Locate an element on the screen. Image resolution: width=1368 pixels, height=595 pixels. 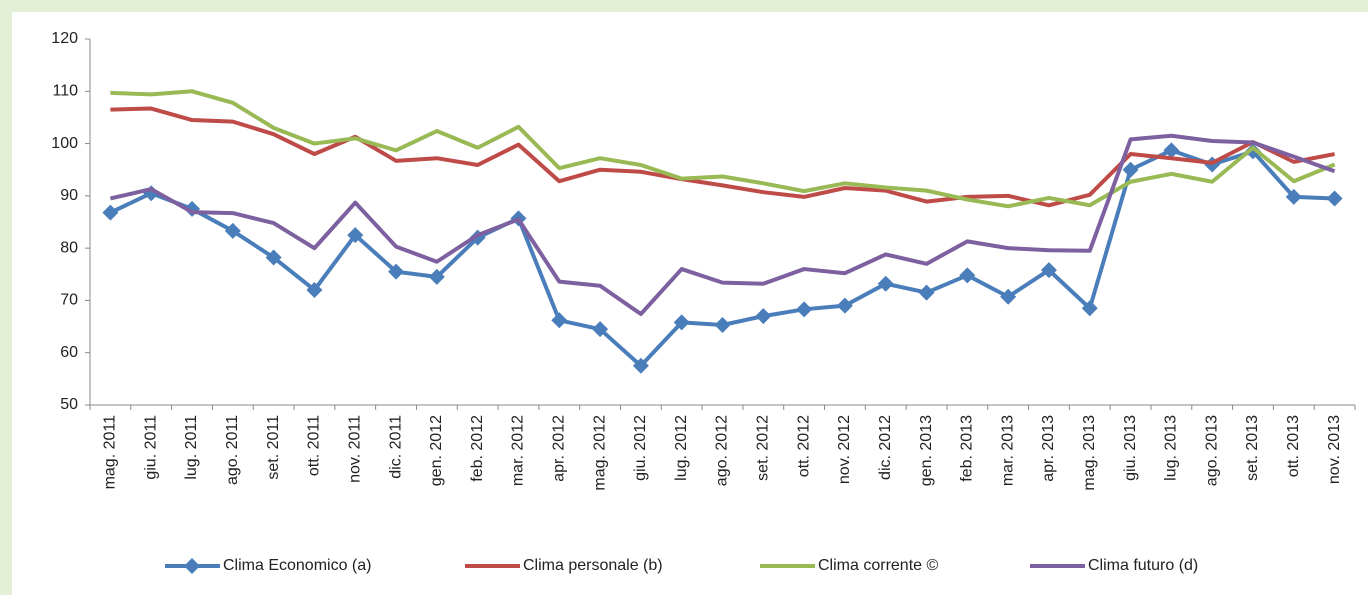
x-tick-label: nov. 2012 is located at coordinates (844, 449).